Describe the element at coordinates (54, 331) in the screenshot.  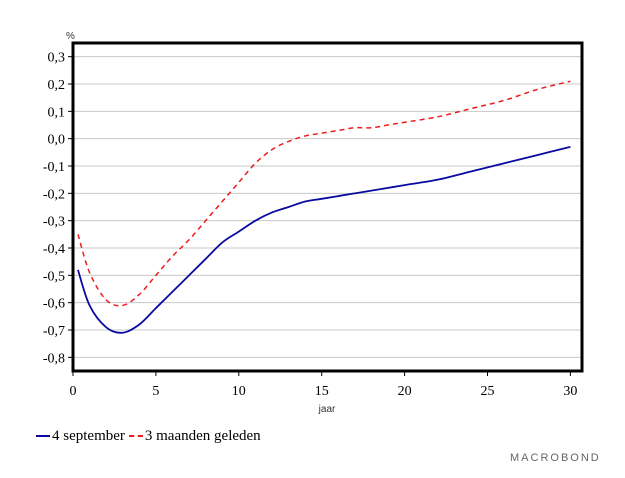
I see `y-tick-label: -0,7` at that location.